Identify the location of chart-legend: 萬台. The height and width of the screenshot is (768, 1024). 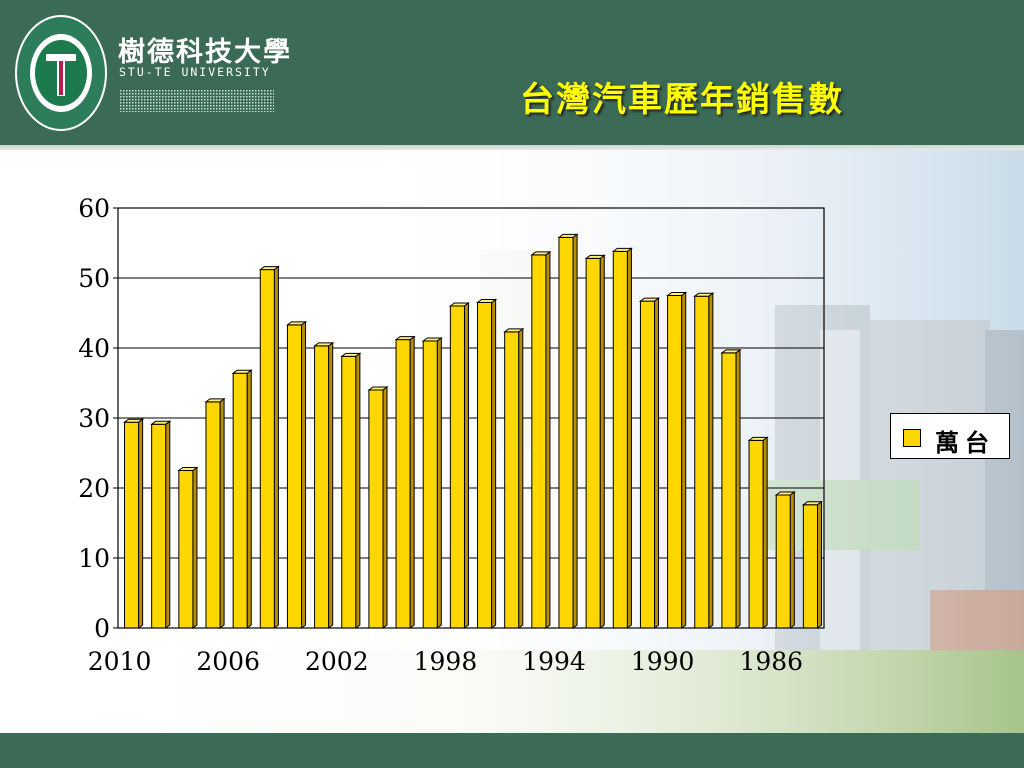
(950, 436).